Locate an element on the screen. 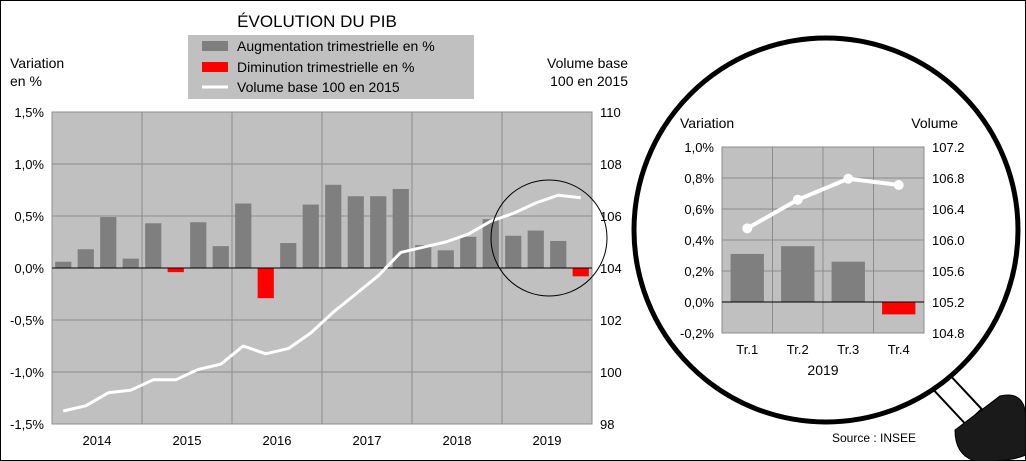 The height and width of the screenshot is (461, 1026). main-left-axis-ticks: 1,5% 1,0% 0,5% 0,0% -0,5% -1,0% -1,5% is located at coordinates (27, 268).